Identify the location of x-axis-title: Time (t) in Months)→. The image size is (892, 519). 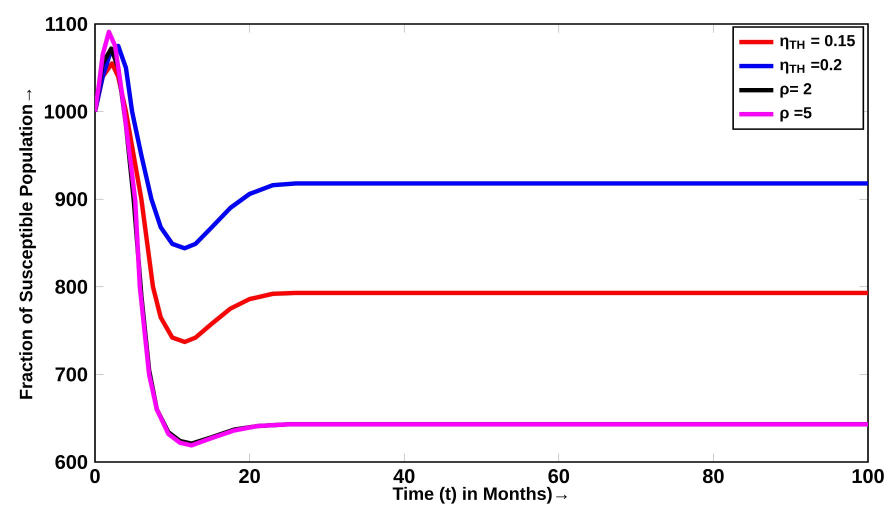
(479, 495).